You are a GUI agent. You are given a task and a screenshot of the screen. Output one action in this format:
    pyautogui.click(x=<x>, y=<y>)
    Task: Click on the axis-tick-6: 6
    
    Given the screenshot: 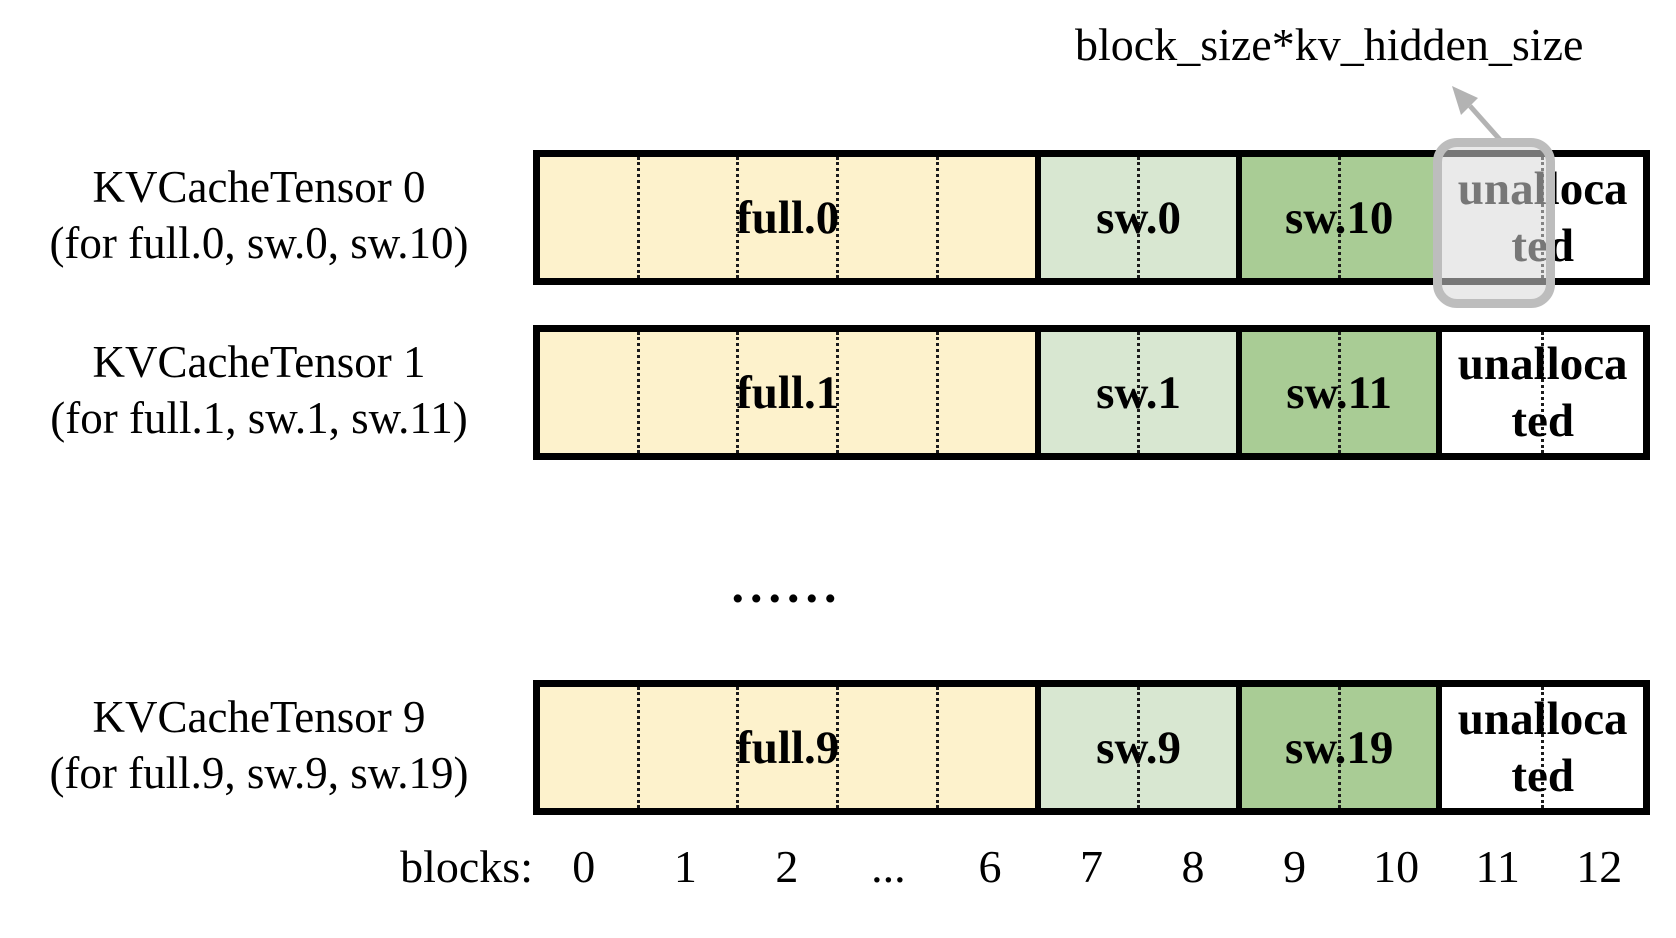 What is the action you would take?
    pyautogui.click(x=990, y=866)
    